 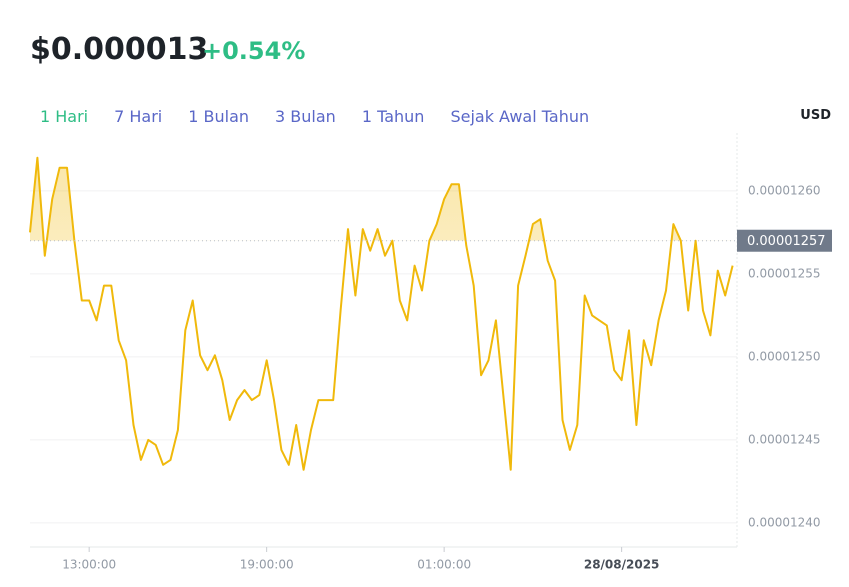 What do you see at coordinates (784, 356) in the screenshot?
I see `y-tick-label: 0.00001250` at bounding box center [784, 356].